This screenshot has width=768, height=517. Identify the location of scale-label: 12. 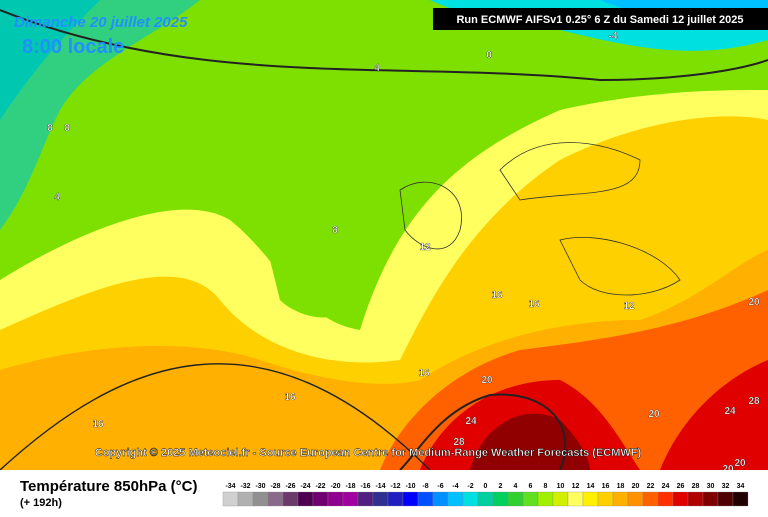
(576, 486).